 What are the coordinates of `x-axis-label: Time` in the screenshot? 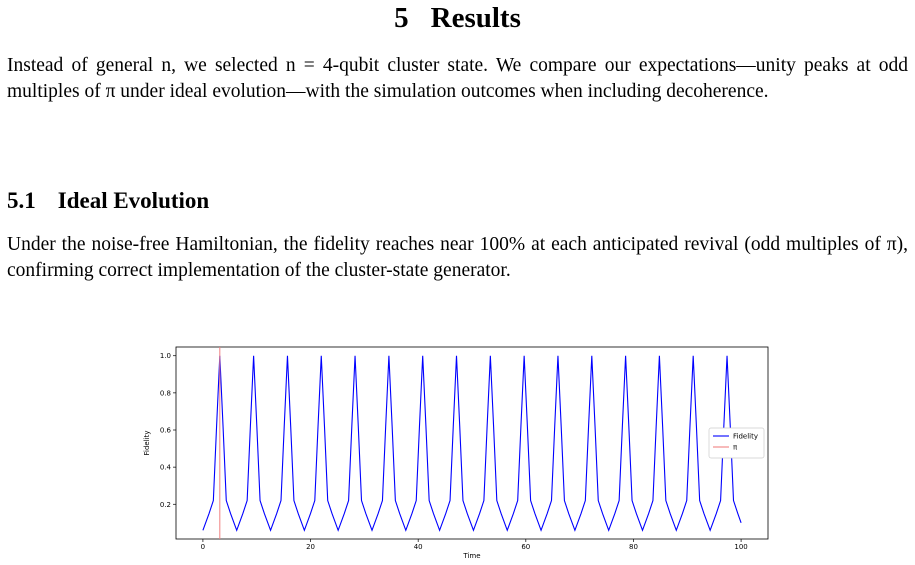 It's located at (471, 556).